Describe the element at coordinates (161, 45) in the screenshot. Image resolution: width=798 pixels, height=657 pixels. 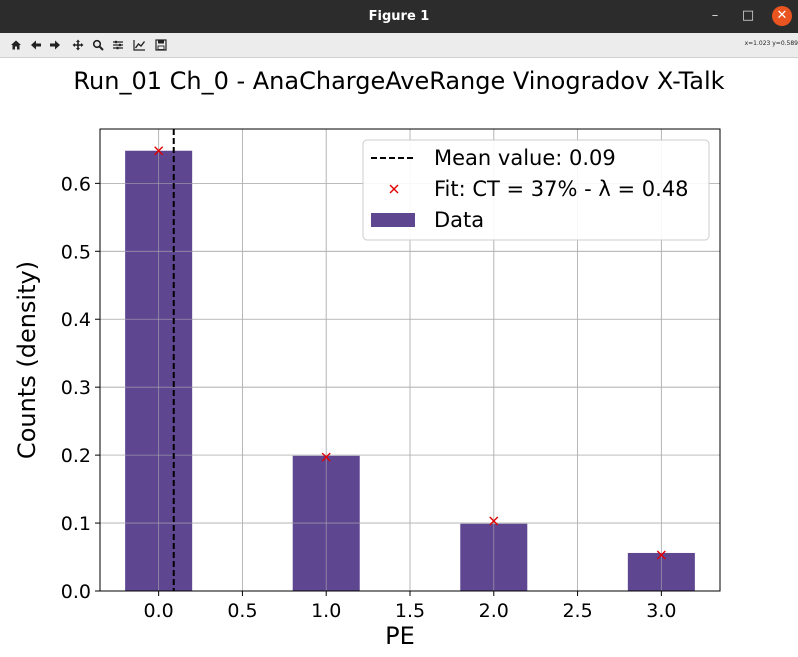
I see `save-icon` at that location.